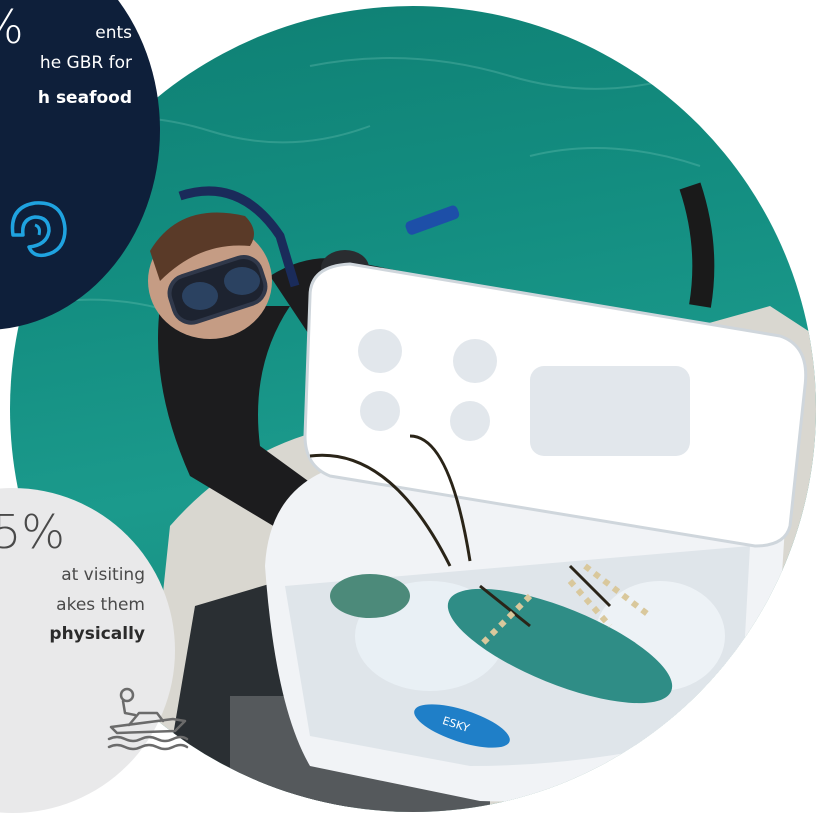  What do you see at coordinates (97, 634) in the screenshot?
I see `stat-text-emphasis: physically` at bounding box center [97, 634].